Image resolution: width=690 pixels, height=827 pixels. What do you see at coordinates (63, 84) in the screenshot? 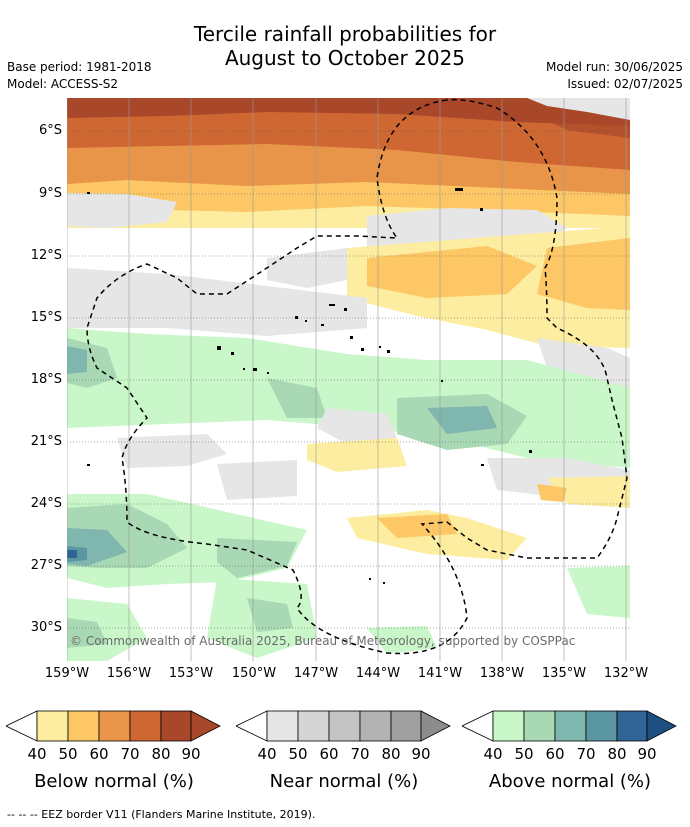
I see `model-name: Model: ACCESS-S2` at bounding box center [63, 84].